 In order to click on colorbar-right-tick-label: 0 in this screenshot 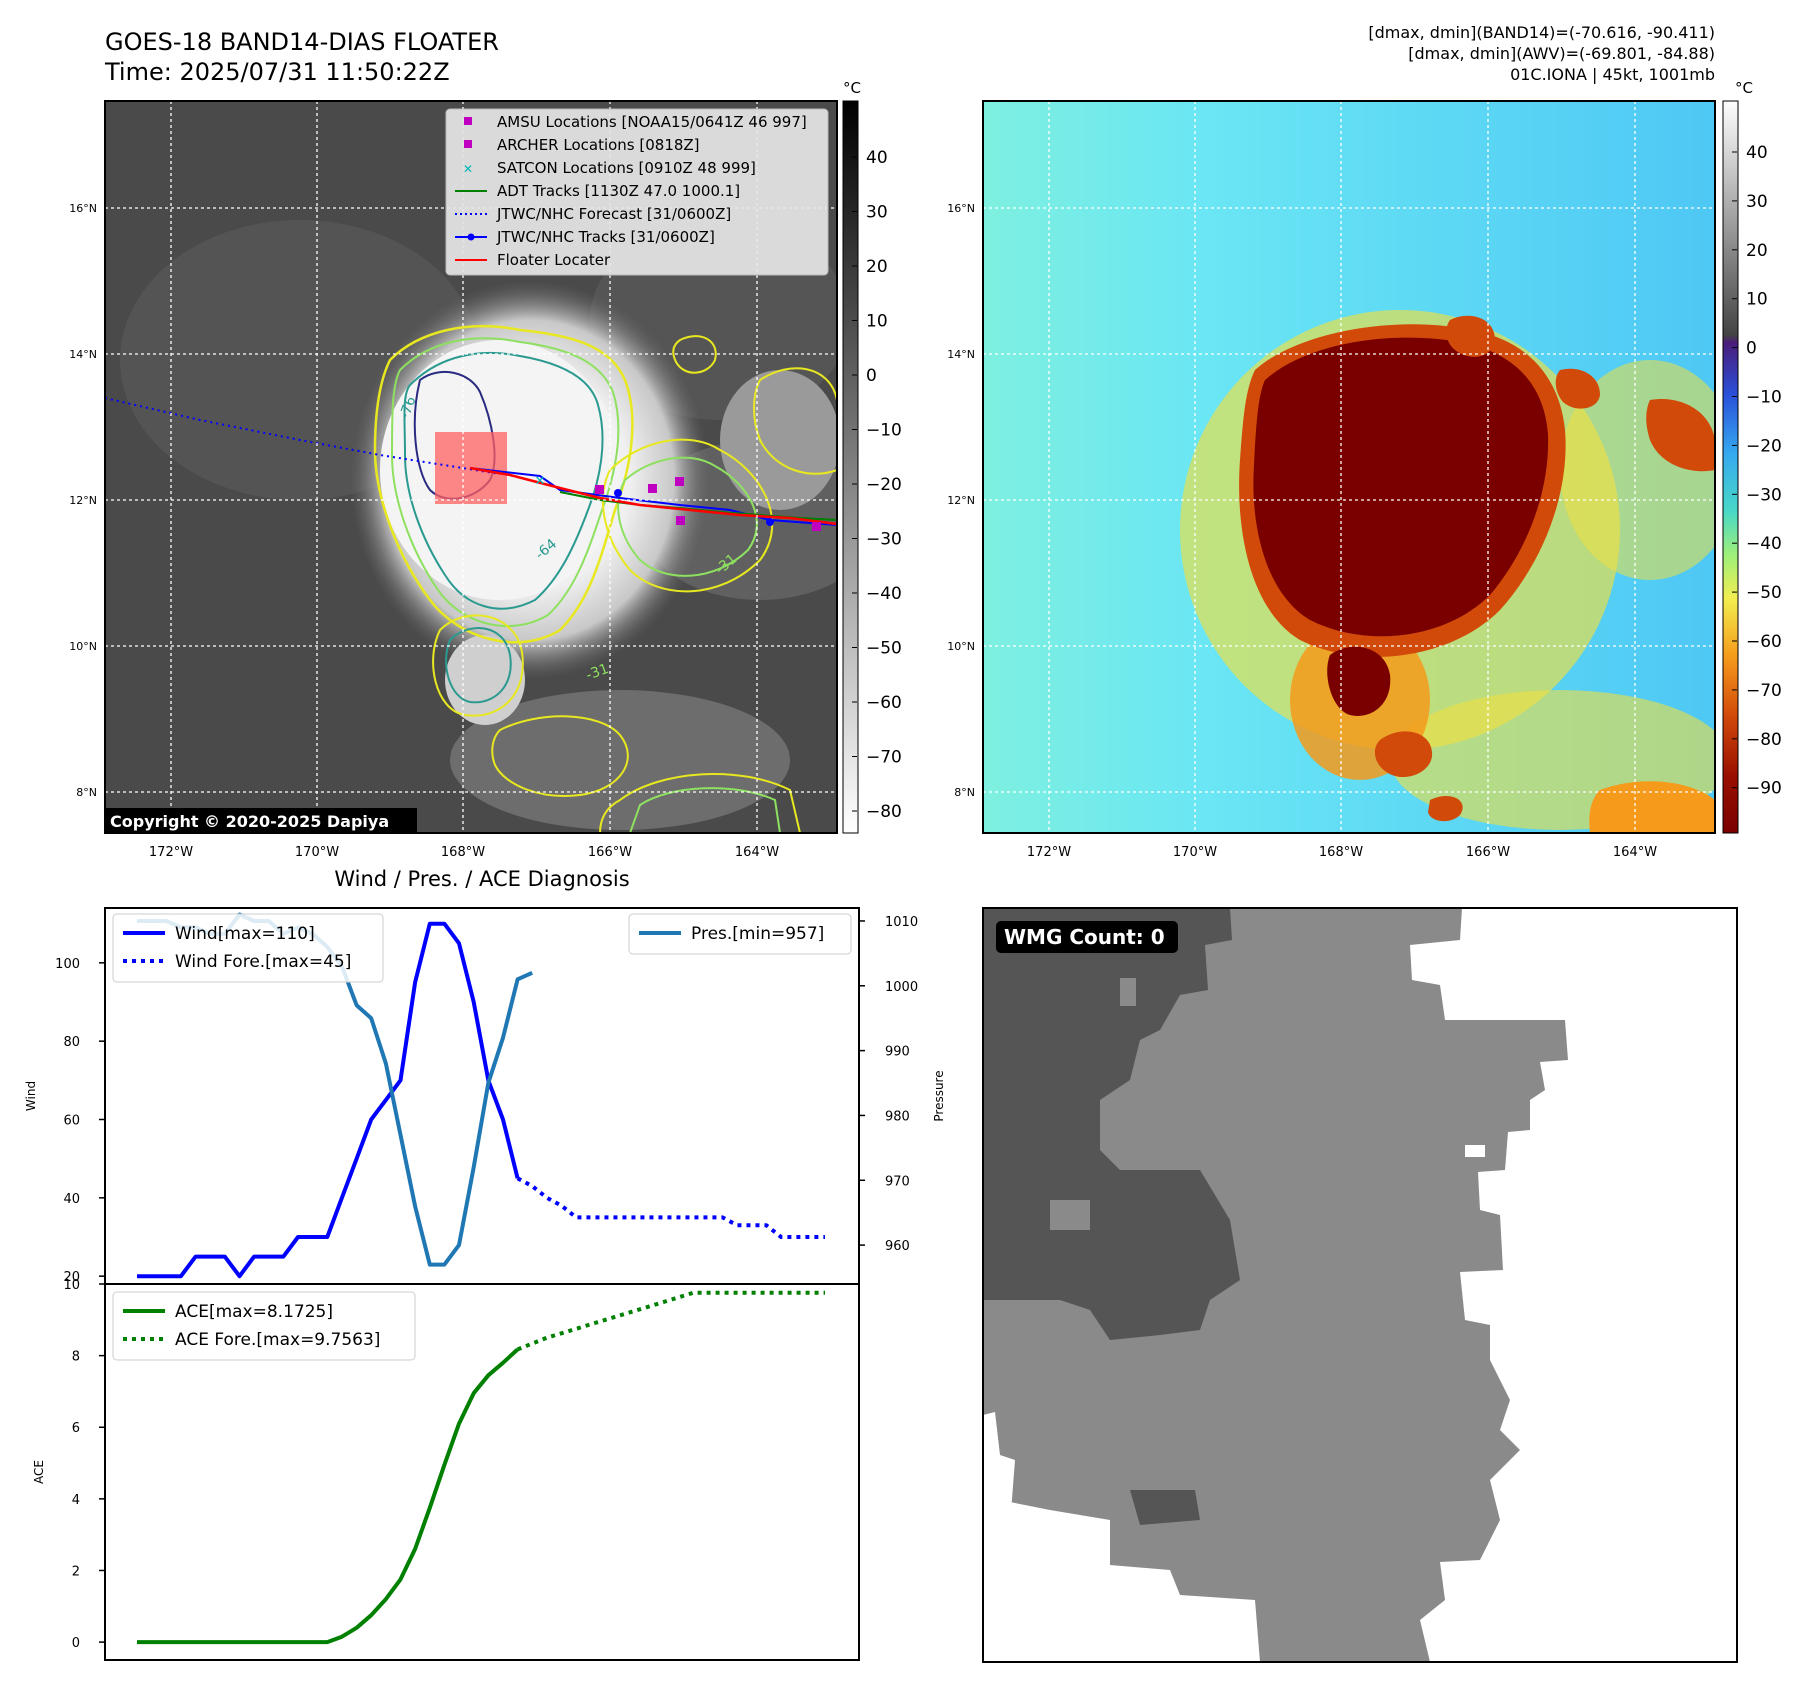, I will do `click(1751, 349)`.